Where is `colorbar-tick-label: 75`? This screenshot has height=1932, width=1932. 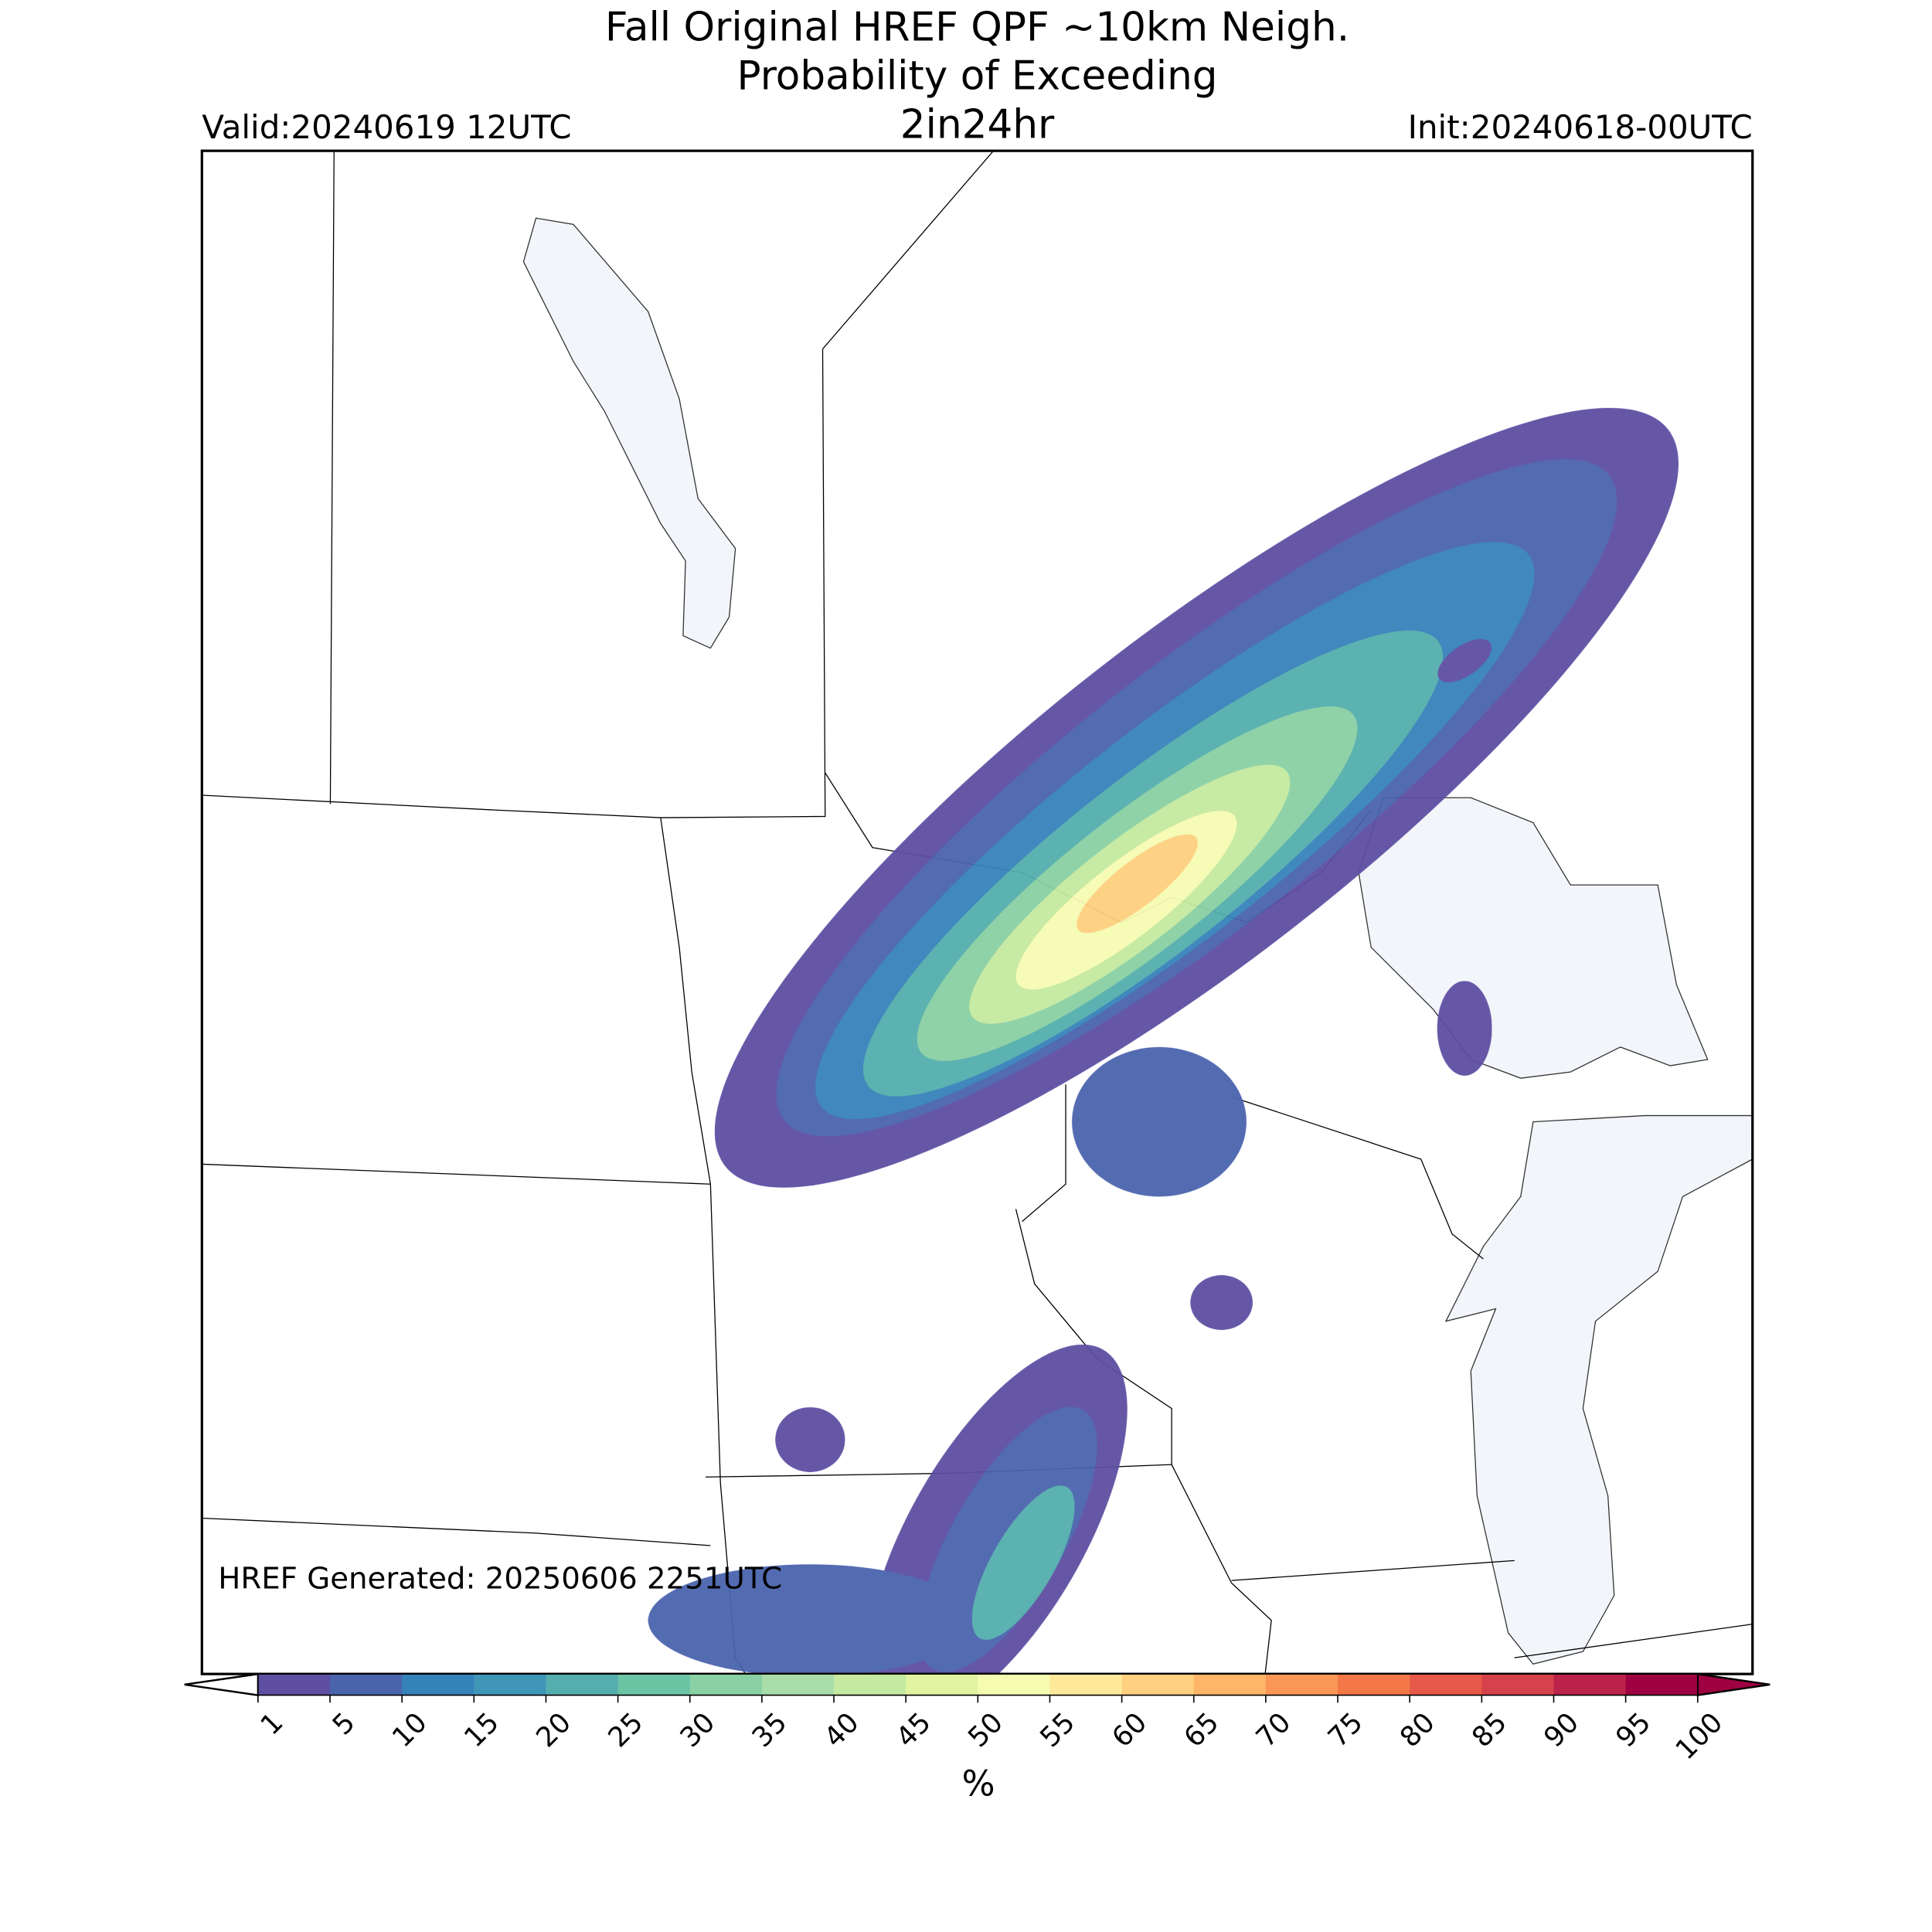 colorbar-tick-label: 75 is located at coordinates (1346, 1729).